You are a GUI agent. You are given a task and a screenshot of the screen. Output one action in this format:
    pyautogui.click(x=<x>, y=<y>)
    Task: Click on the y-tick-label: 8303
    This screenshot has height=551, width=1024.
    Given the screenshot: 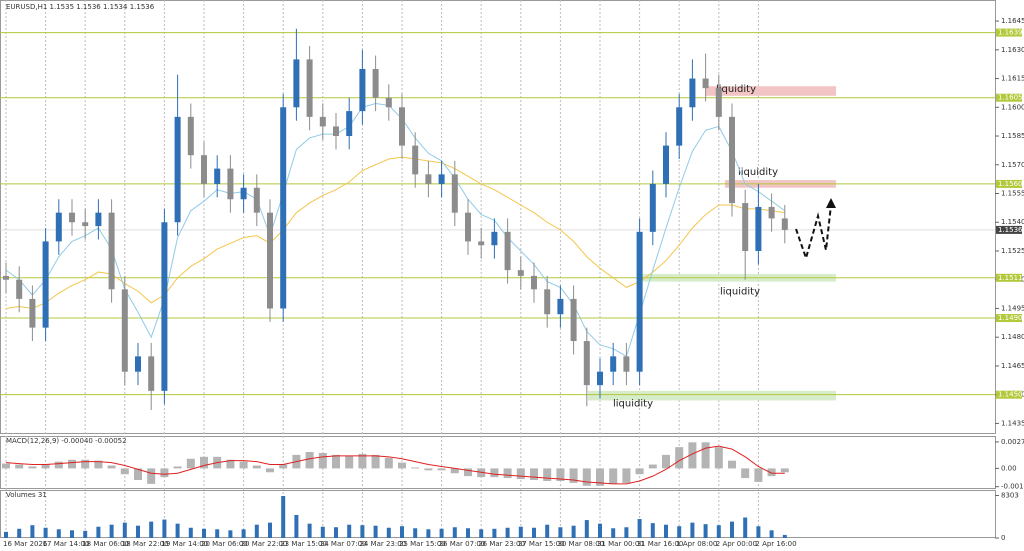 What is the action you would take?
    pyautogui.click(x=1010, y=495)
    